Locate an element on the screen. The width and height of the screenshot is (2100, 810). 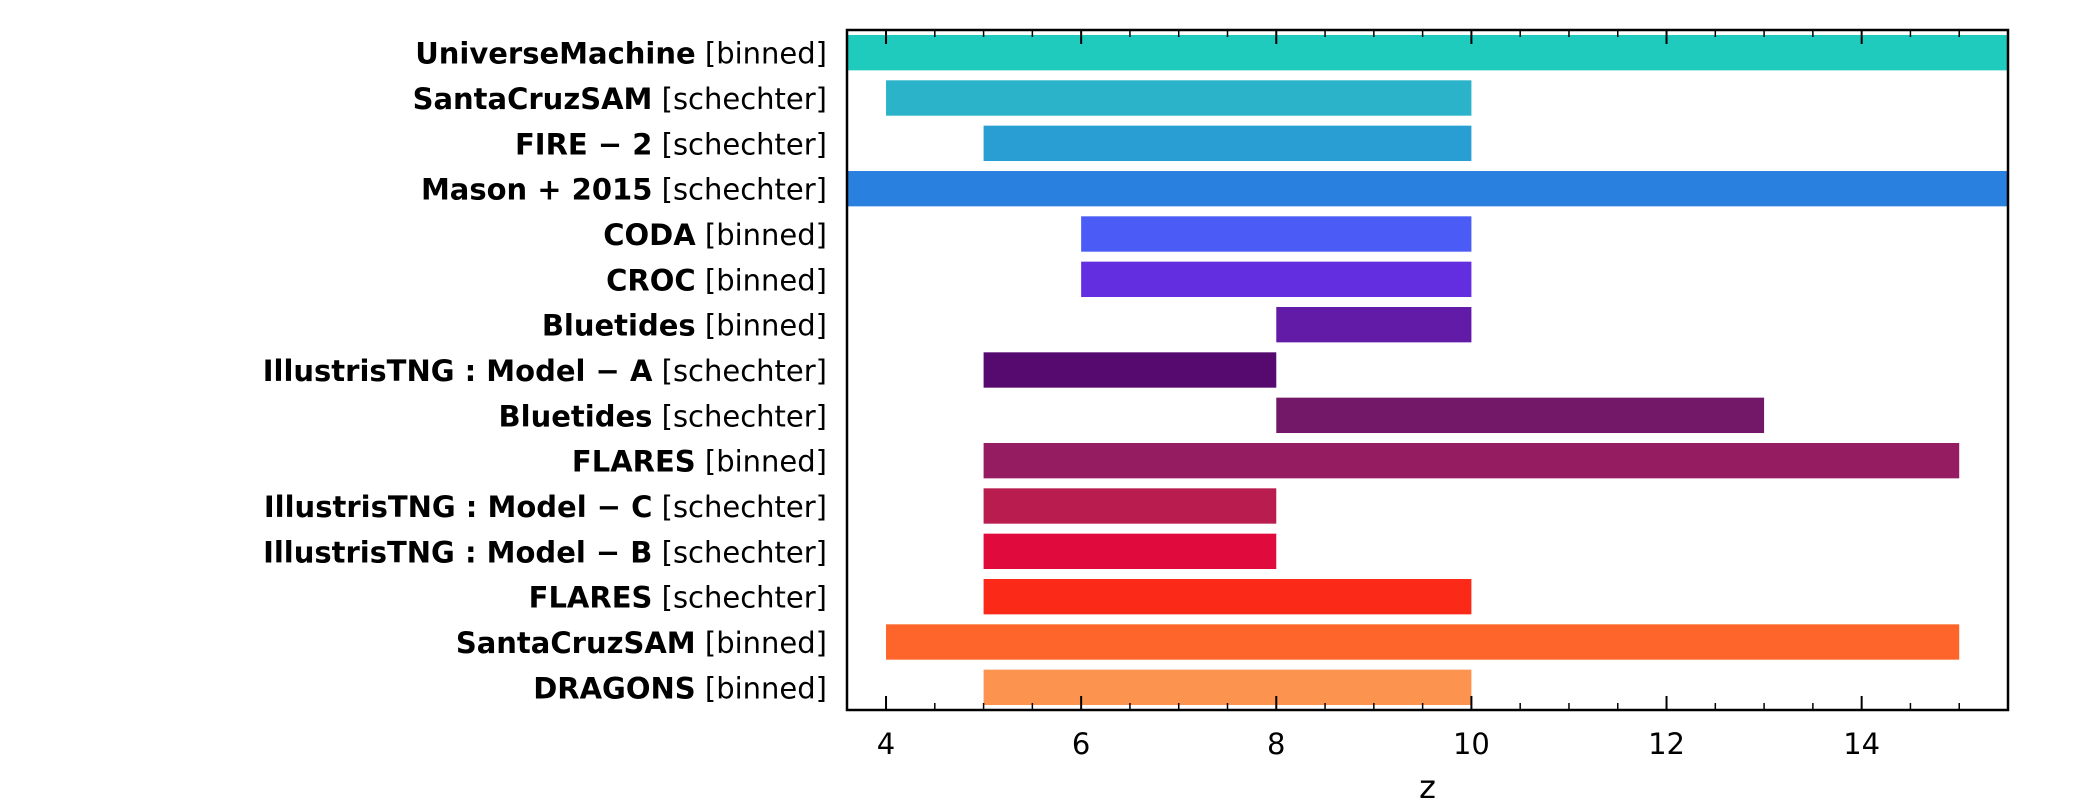
row-label-7: IllustrisTNG : Model − A [schechter] is located at coordinates (545, 371).